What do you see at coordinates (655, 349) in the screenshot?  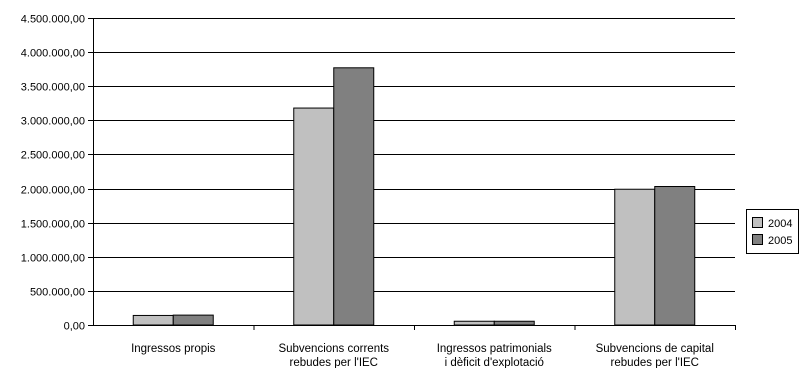 I see `x-category-label: Subvencions de capital` at bounding box center [655, 349].